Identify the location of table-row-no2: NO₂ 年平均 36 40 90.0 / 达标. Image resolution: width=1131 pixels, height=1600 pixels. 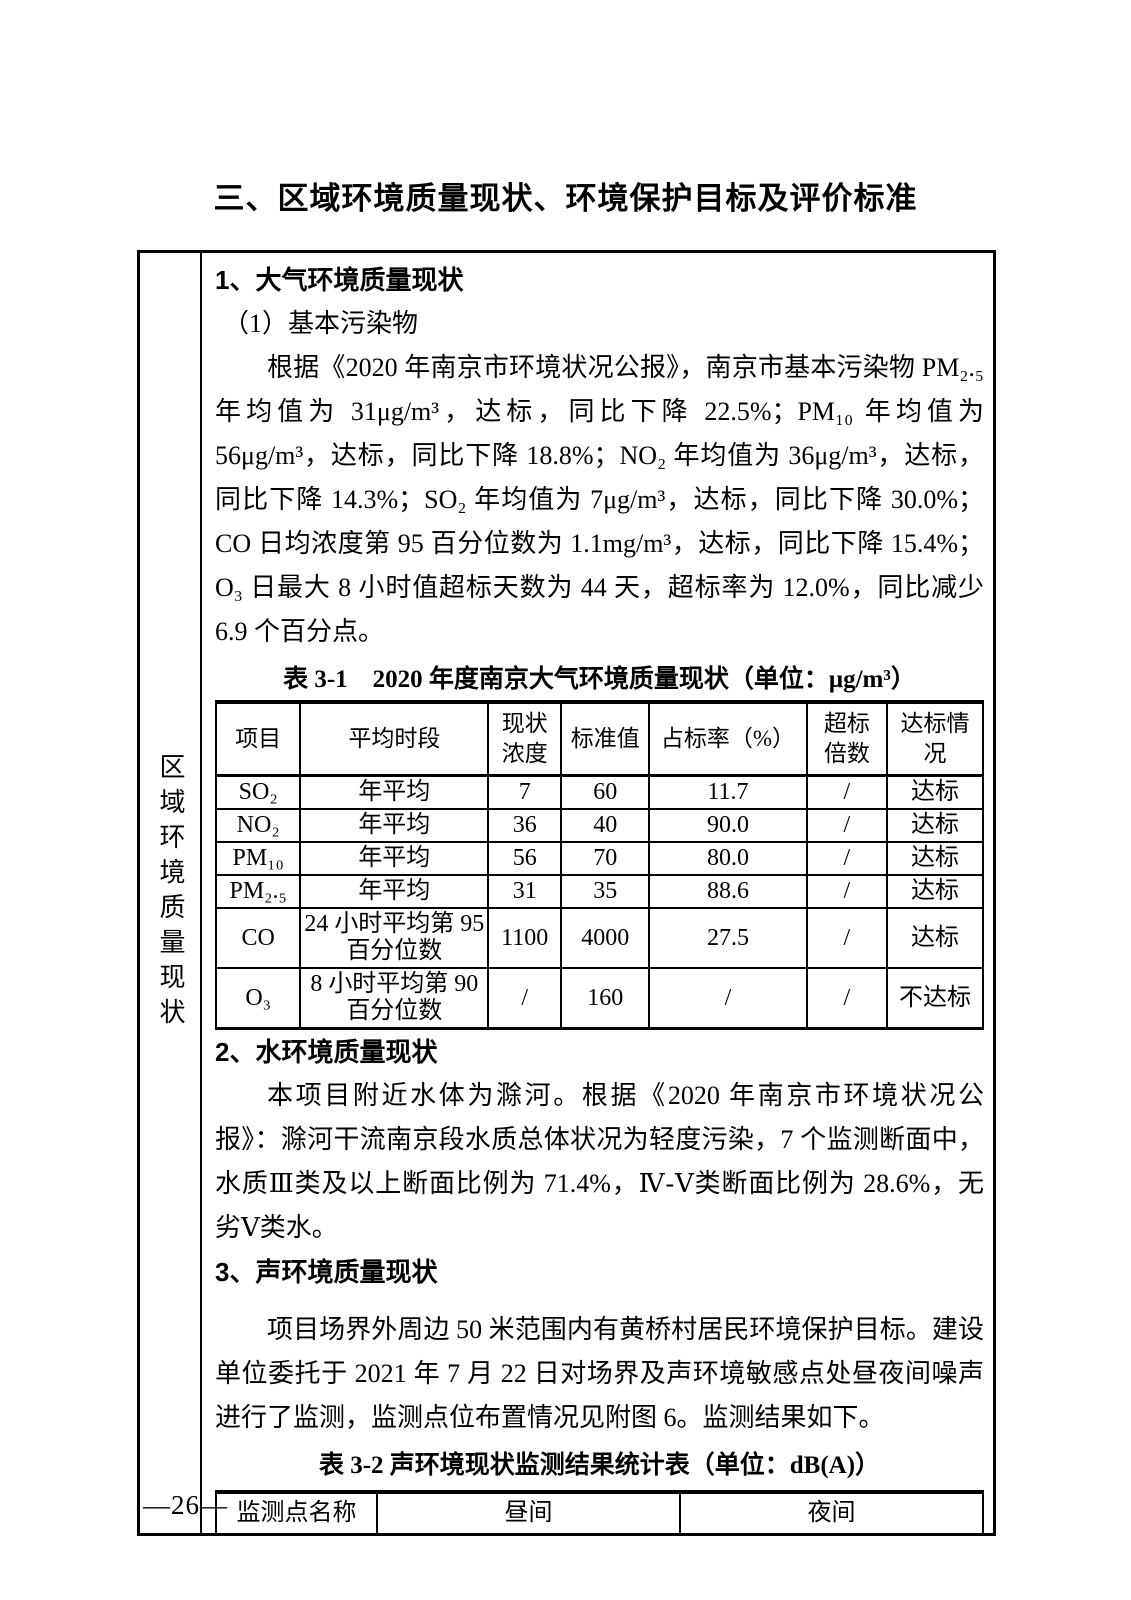
(599, 825).